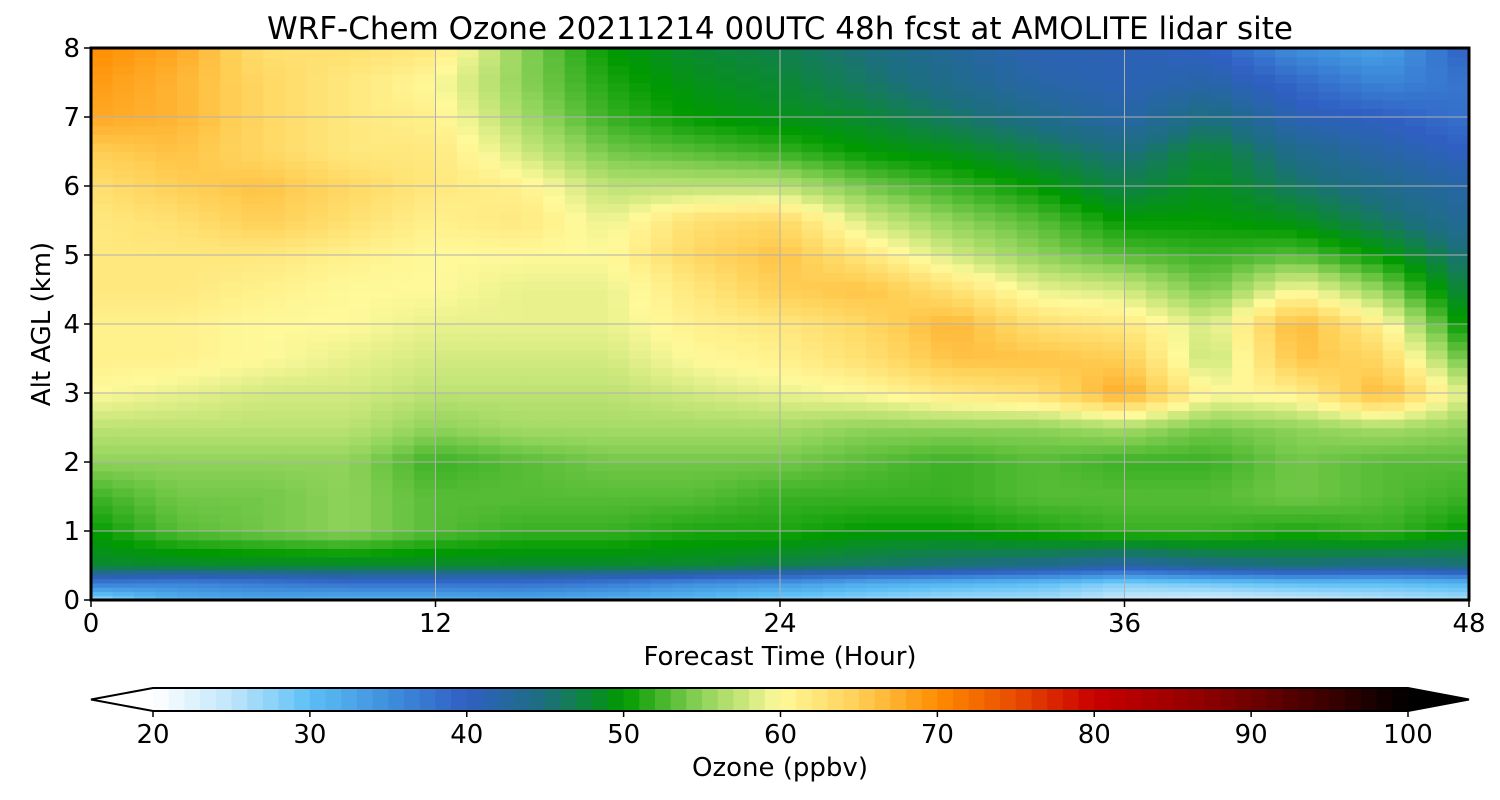 The height and width of the screenshot is (800, 1500). What do you see at coordinates (784, 619) in the screenshot?
I see `x-axis-ticks: 0 12 24 36 48` at bounding box center [784, 619].